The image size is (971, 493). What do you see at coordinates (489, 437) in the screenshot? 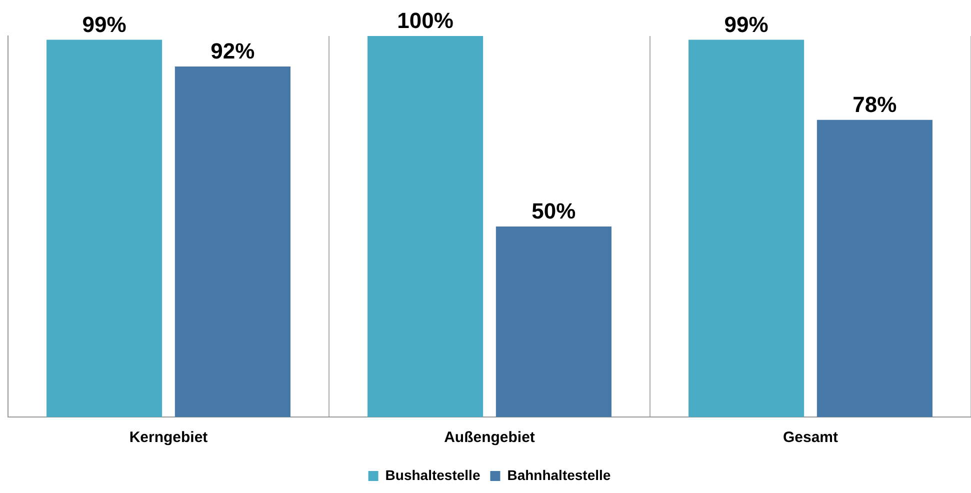
I see `x-tick-label: Außengebiet` at bounding box center [489, 437].